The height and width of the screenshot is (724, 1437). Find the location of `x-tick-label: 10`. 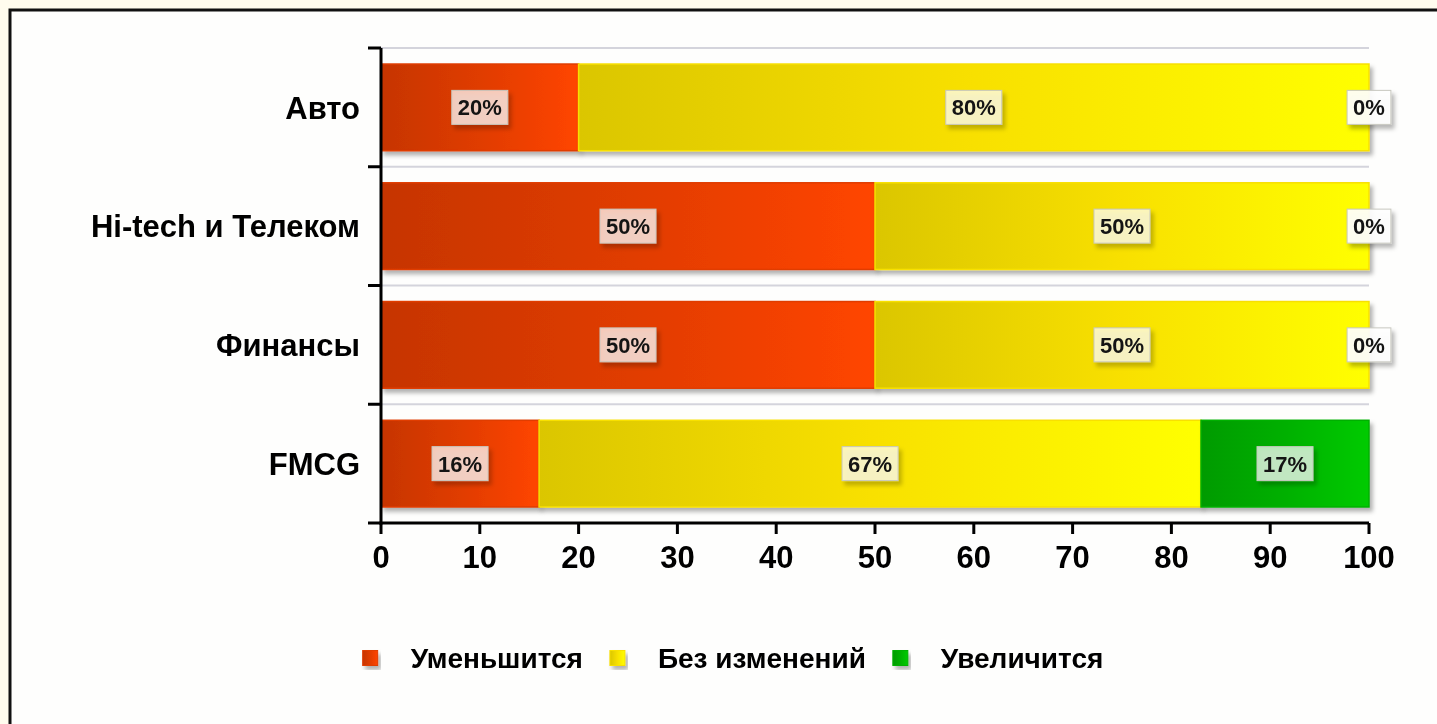

x-tick-label: 10 is located at coordinates (480, 557).